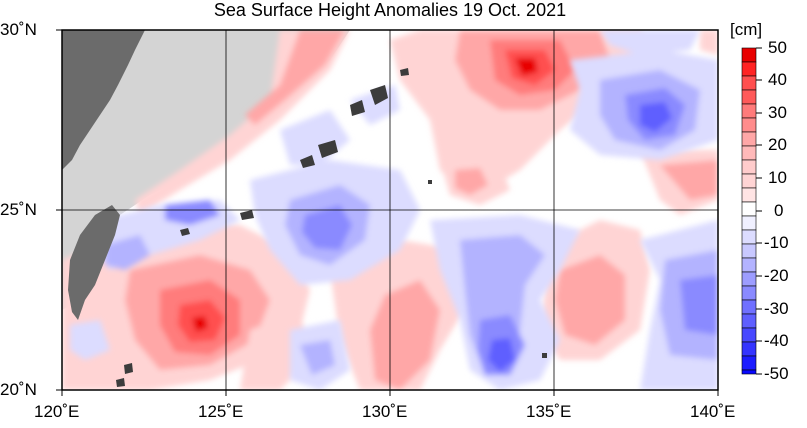 This screenshot has width=807, height=428. What do you see at coordinates (385, 411) in the screenshot?
I see `lon-label-130e: 130˚E` at bounding box center [385, 411].